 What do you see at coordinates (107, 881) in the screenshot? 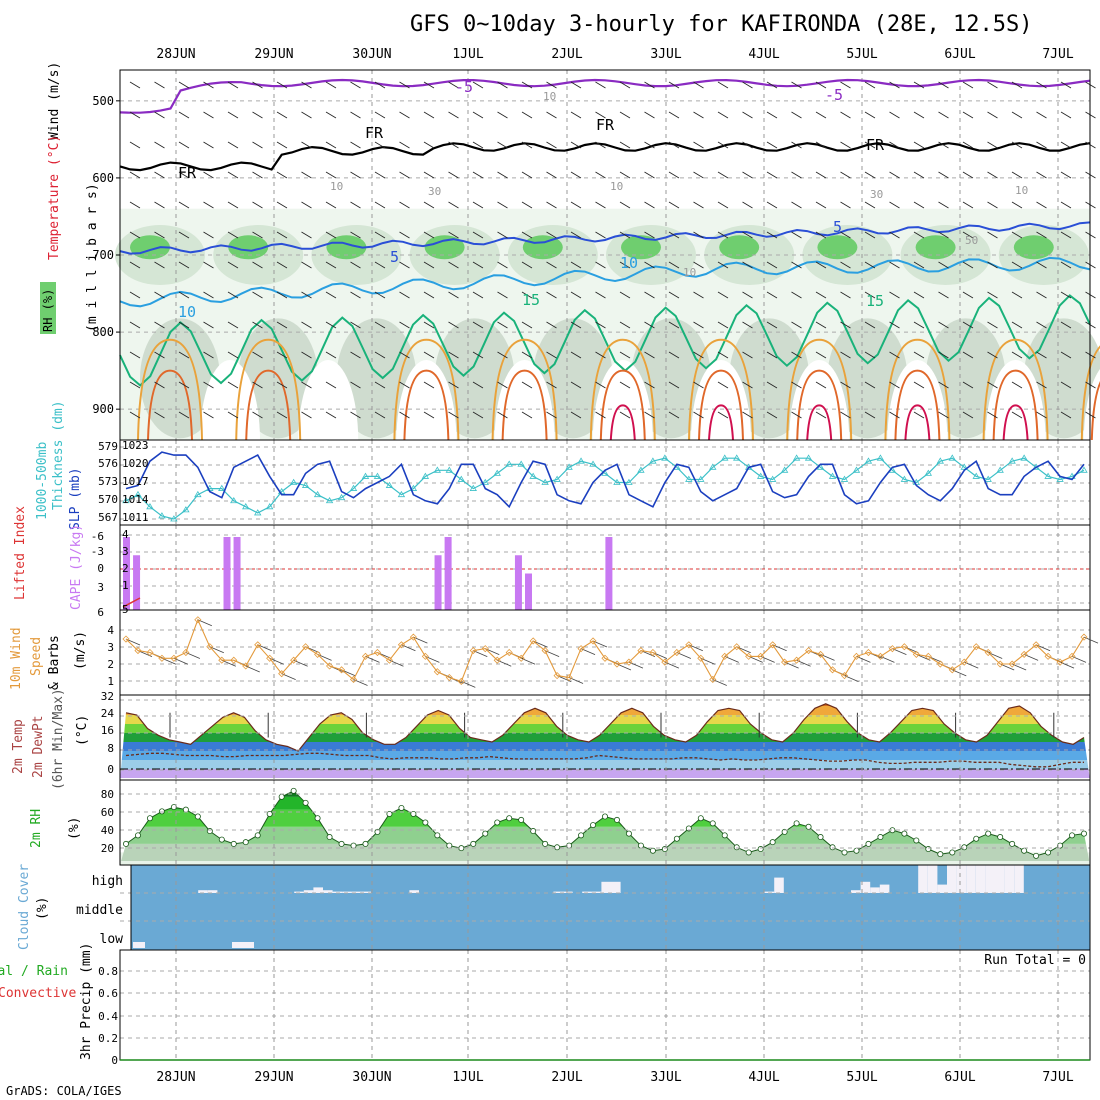
I see `cloud-level-0: high` at bounding box center [107, 881].